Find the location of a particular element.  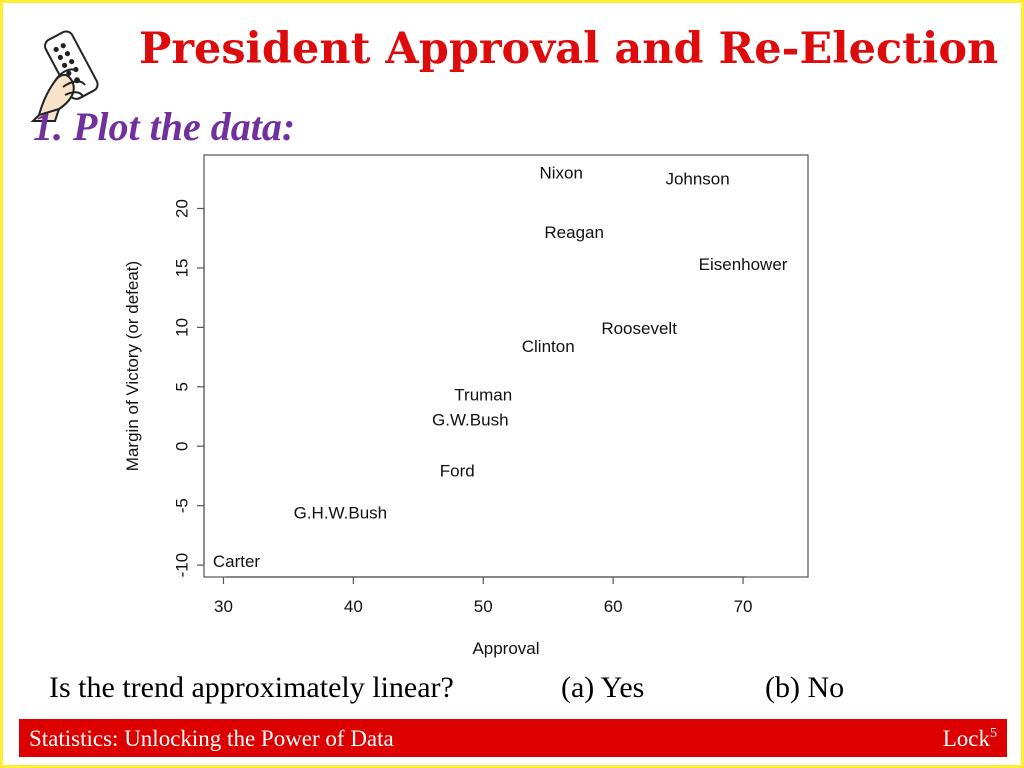

data-point-label: Ford is located at coordinates (457, 471).